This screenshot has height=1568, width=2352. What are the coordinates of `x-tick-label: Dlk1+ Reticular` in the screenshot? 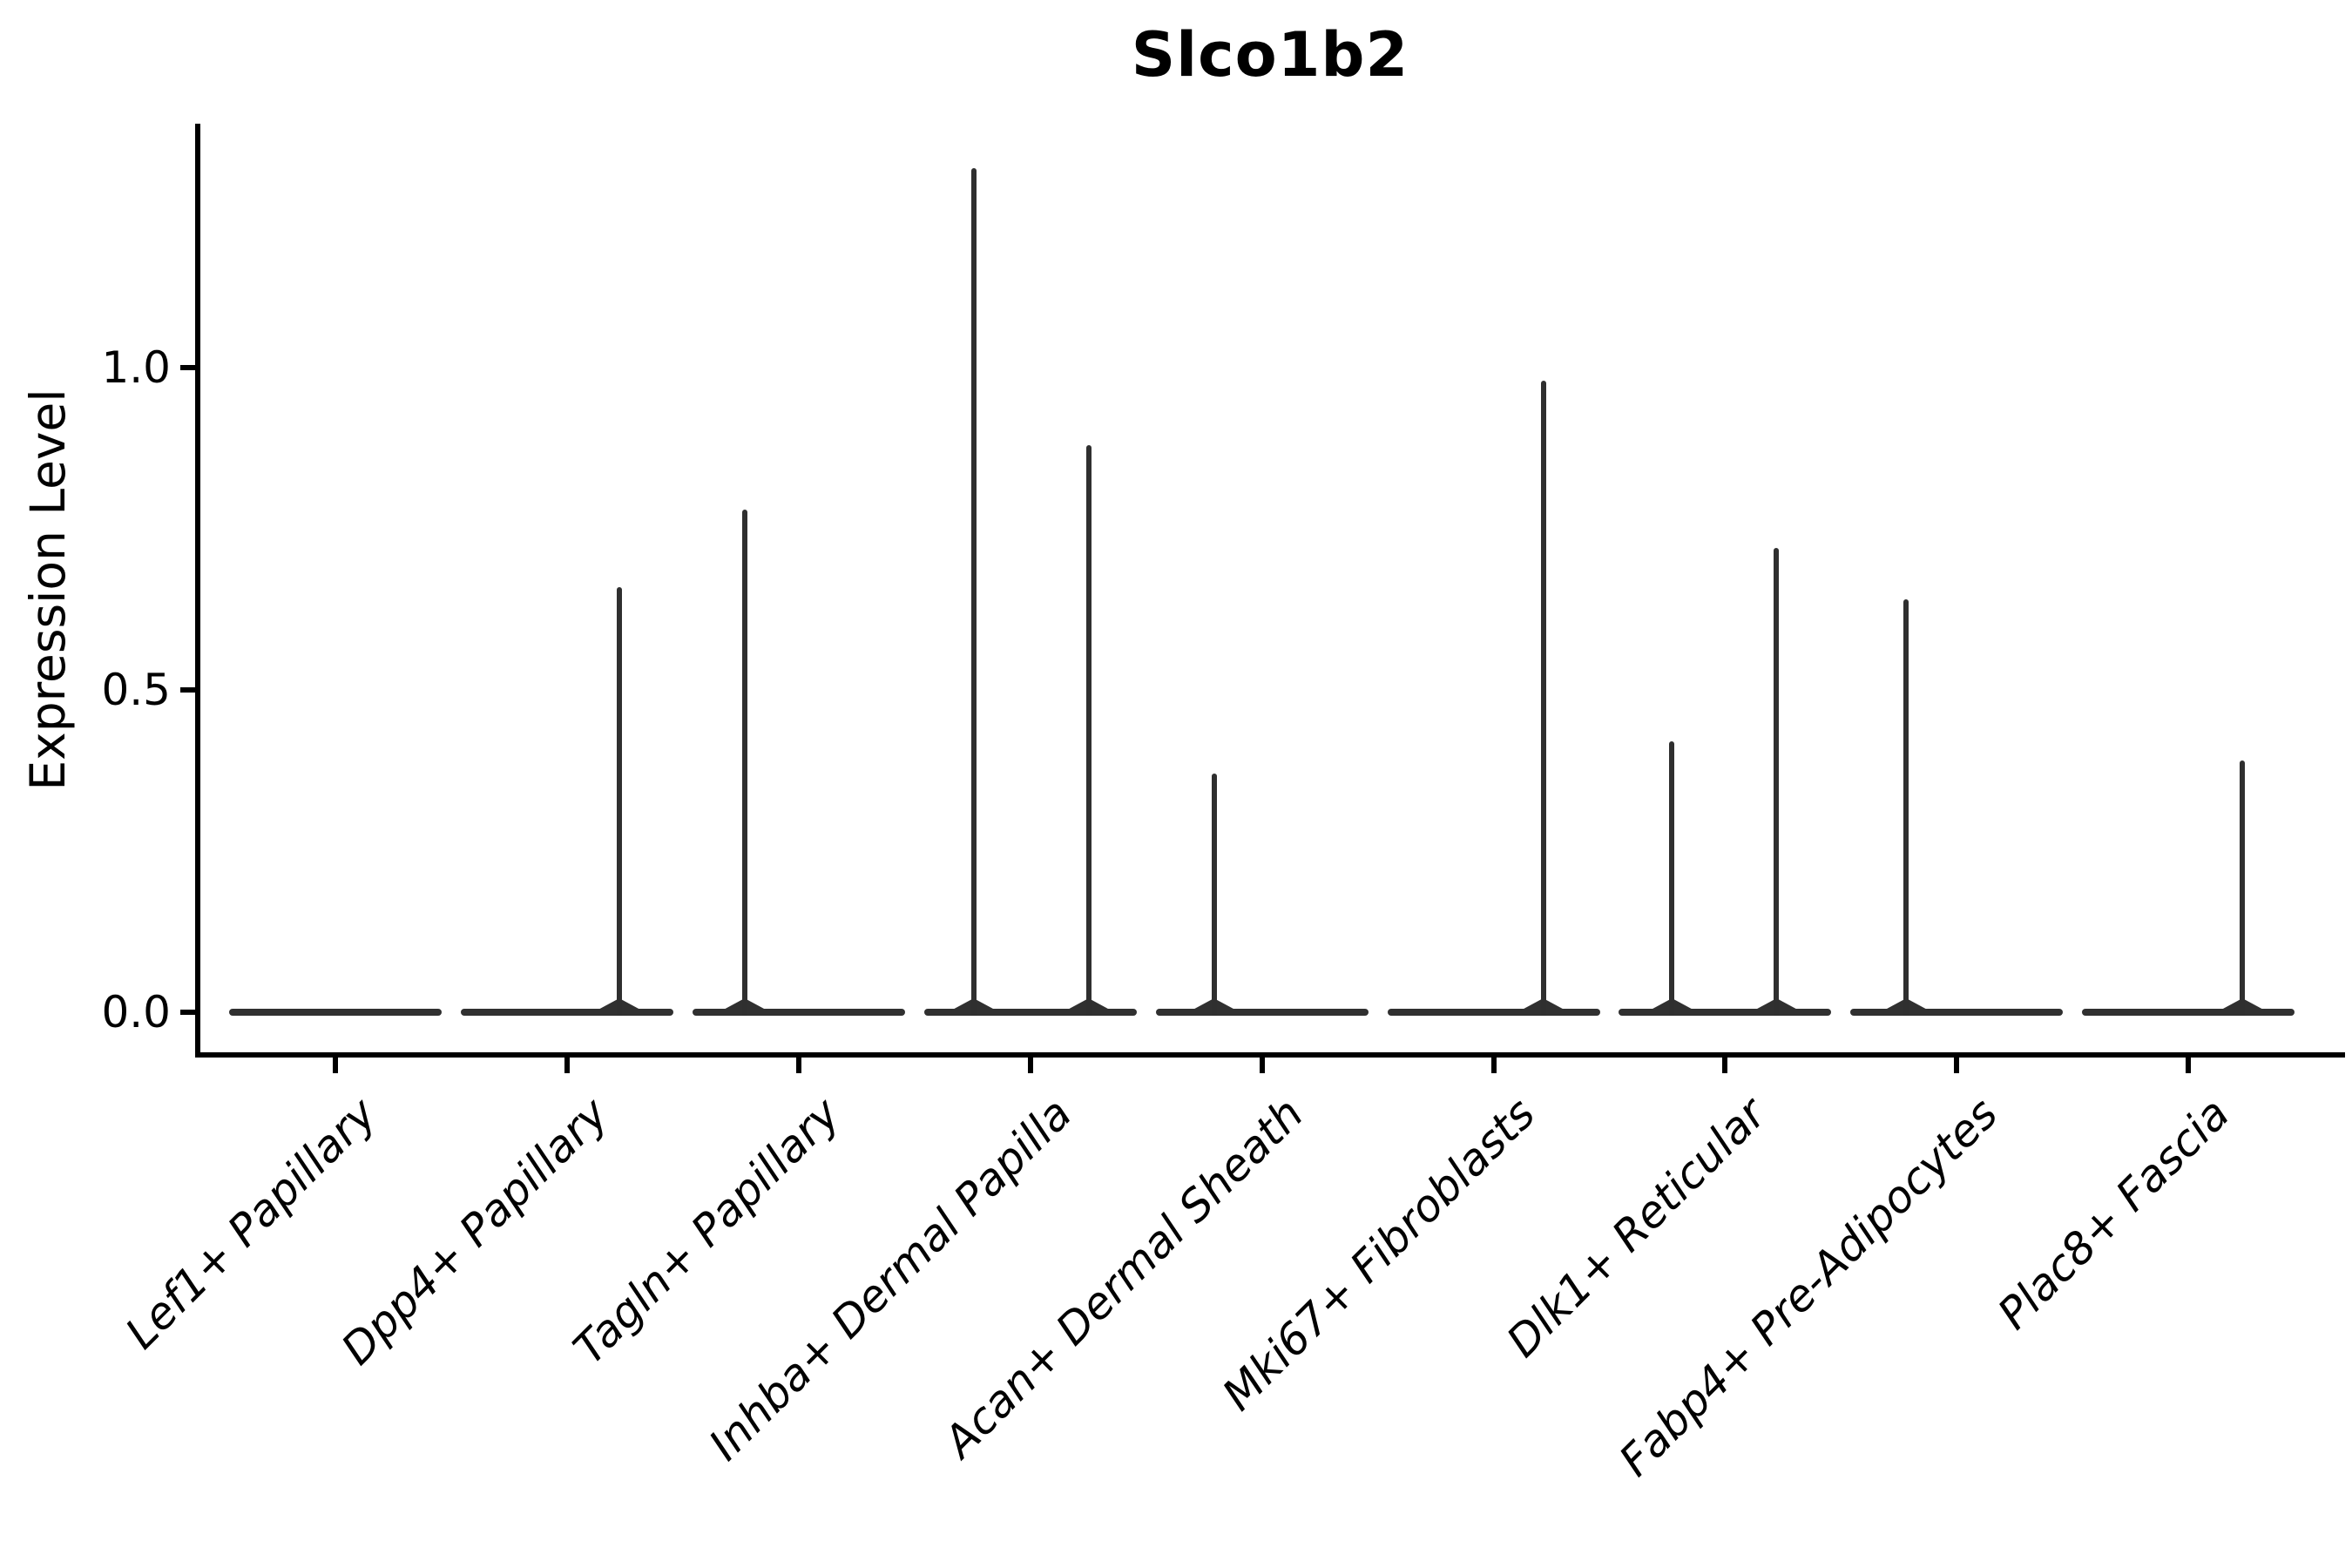 It's located at (1636, 1228).